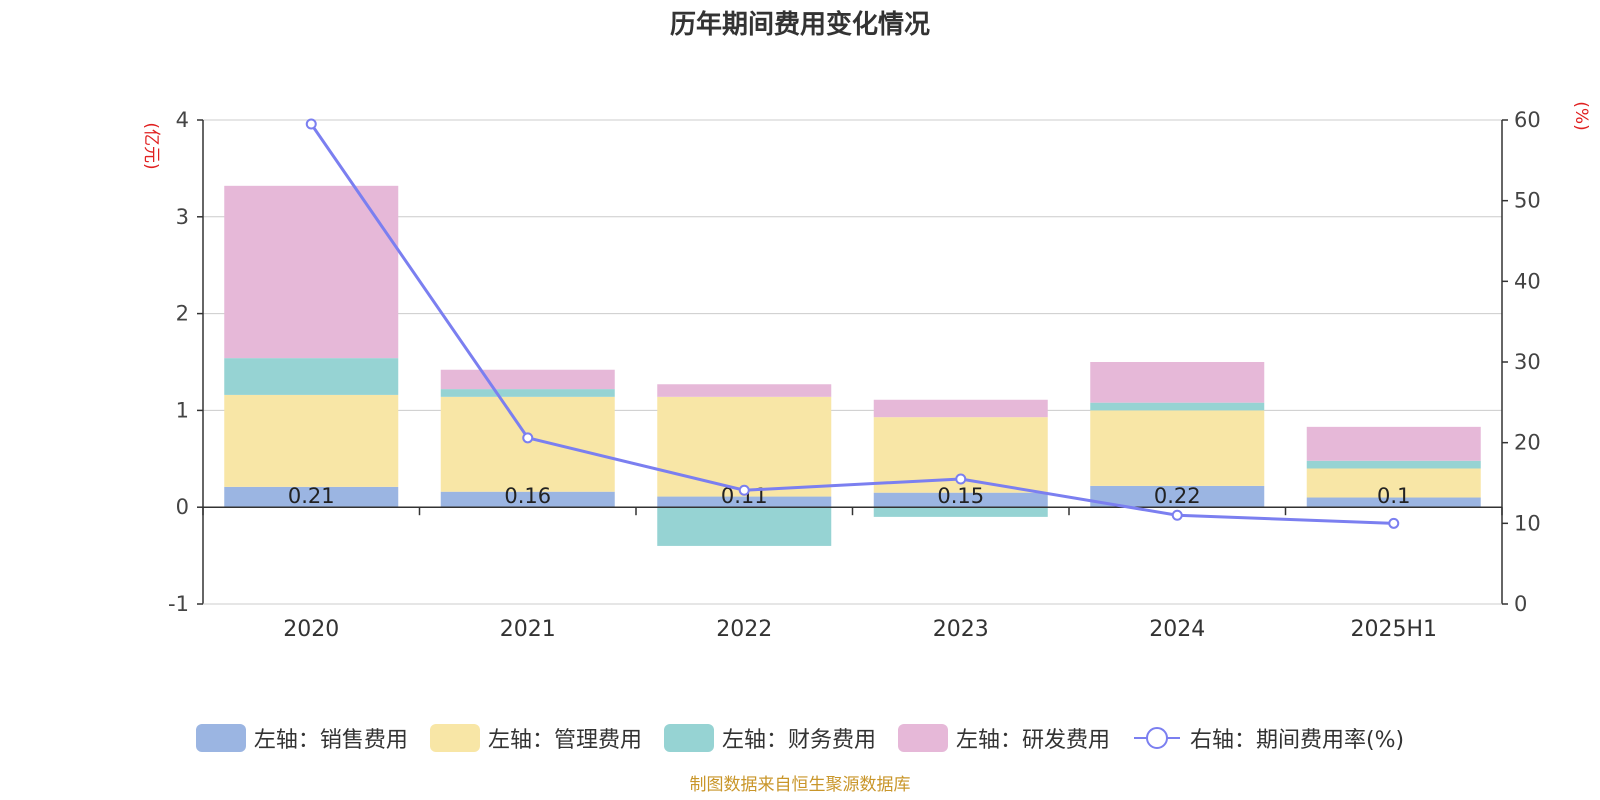 The height and width of the screenshot is (800, 1600). Describe the element at coordinates (311, 376) in the screenshot. I see `bar-finance-2020` at that location.